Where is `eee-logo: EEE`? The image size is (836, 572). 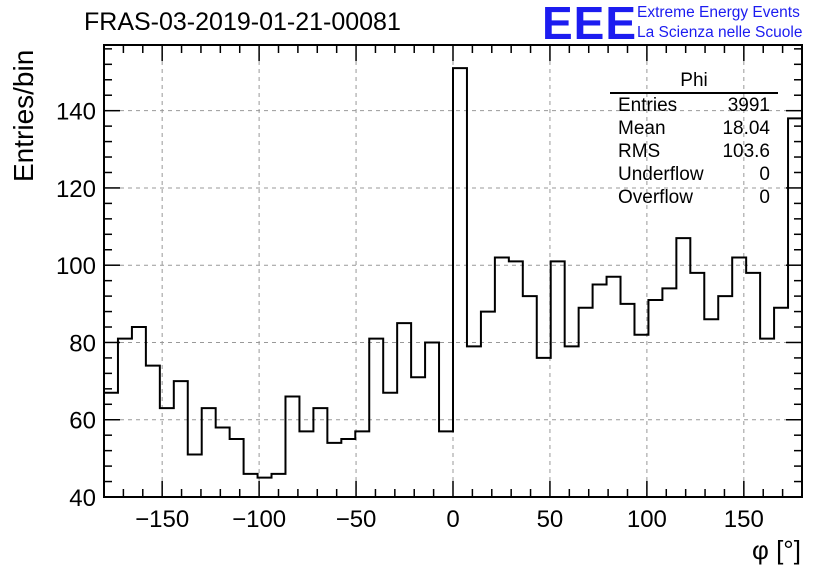 eee-logo: EEE is located at coordinates (590, 24).